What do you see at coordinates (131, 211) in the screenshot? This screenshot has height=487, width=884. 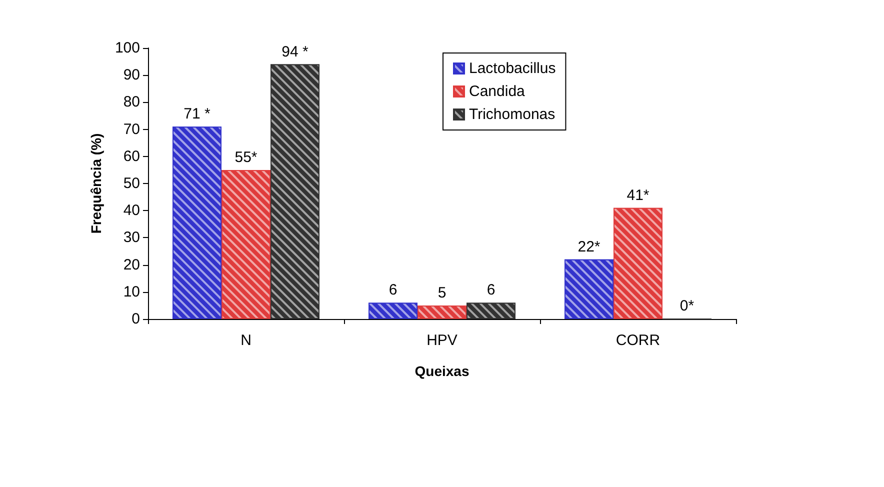 I see `y-tick-label: 40` at bounding box center [131, 211].